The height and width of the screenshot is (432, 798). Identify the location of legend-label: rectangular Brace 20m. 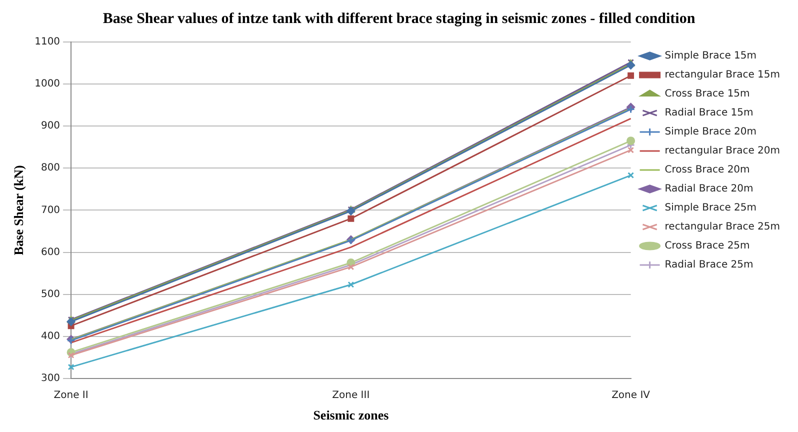
(722, 151).